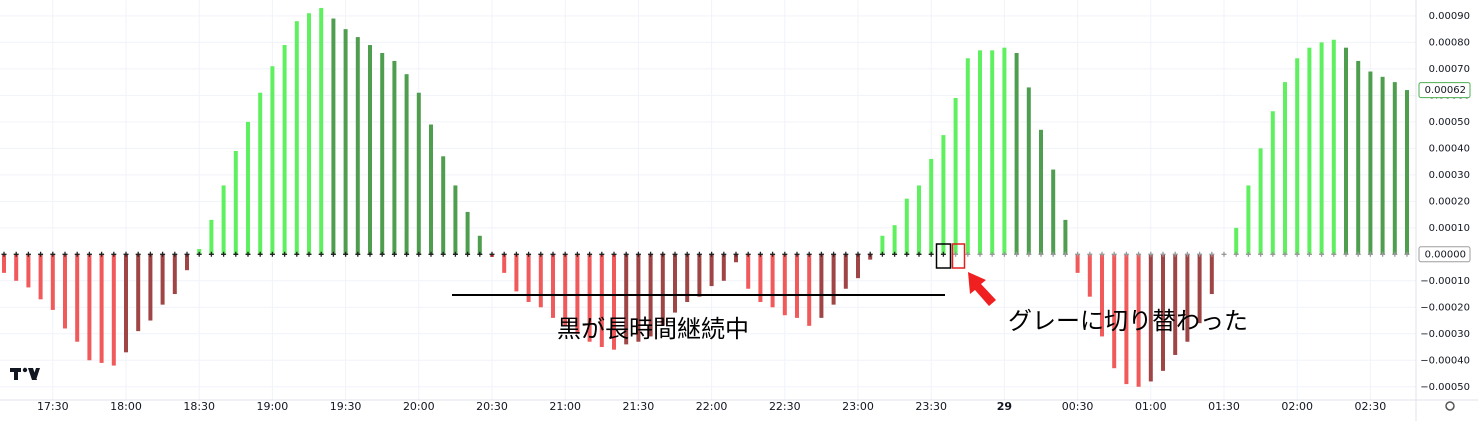 The image size is (1478, 421). Describe the element at coordinates (1445, 334) in the screenshot. I see `y-tick-label: −0.00030` at that location.